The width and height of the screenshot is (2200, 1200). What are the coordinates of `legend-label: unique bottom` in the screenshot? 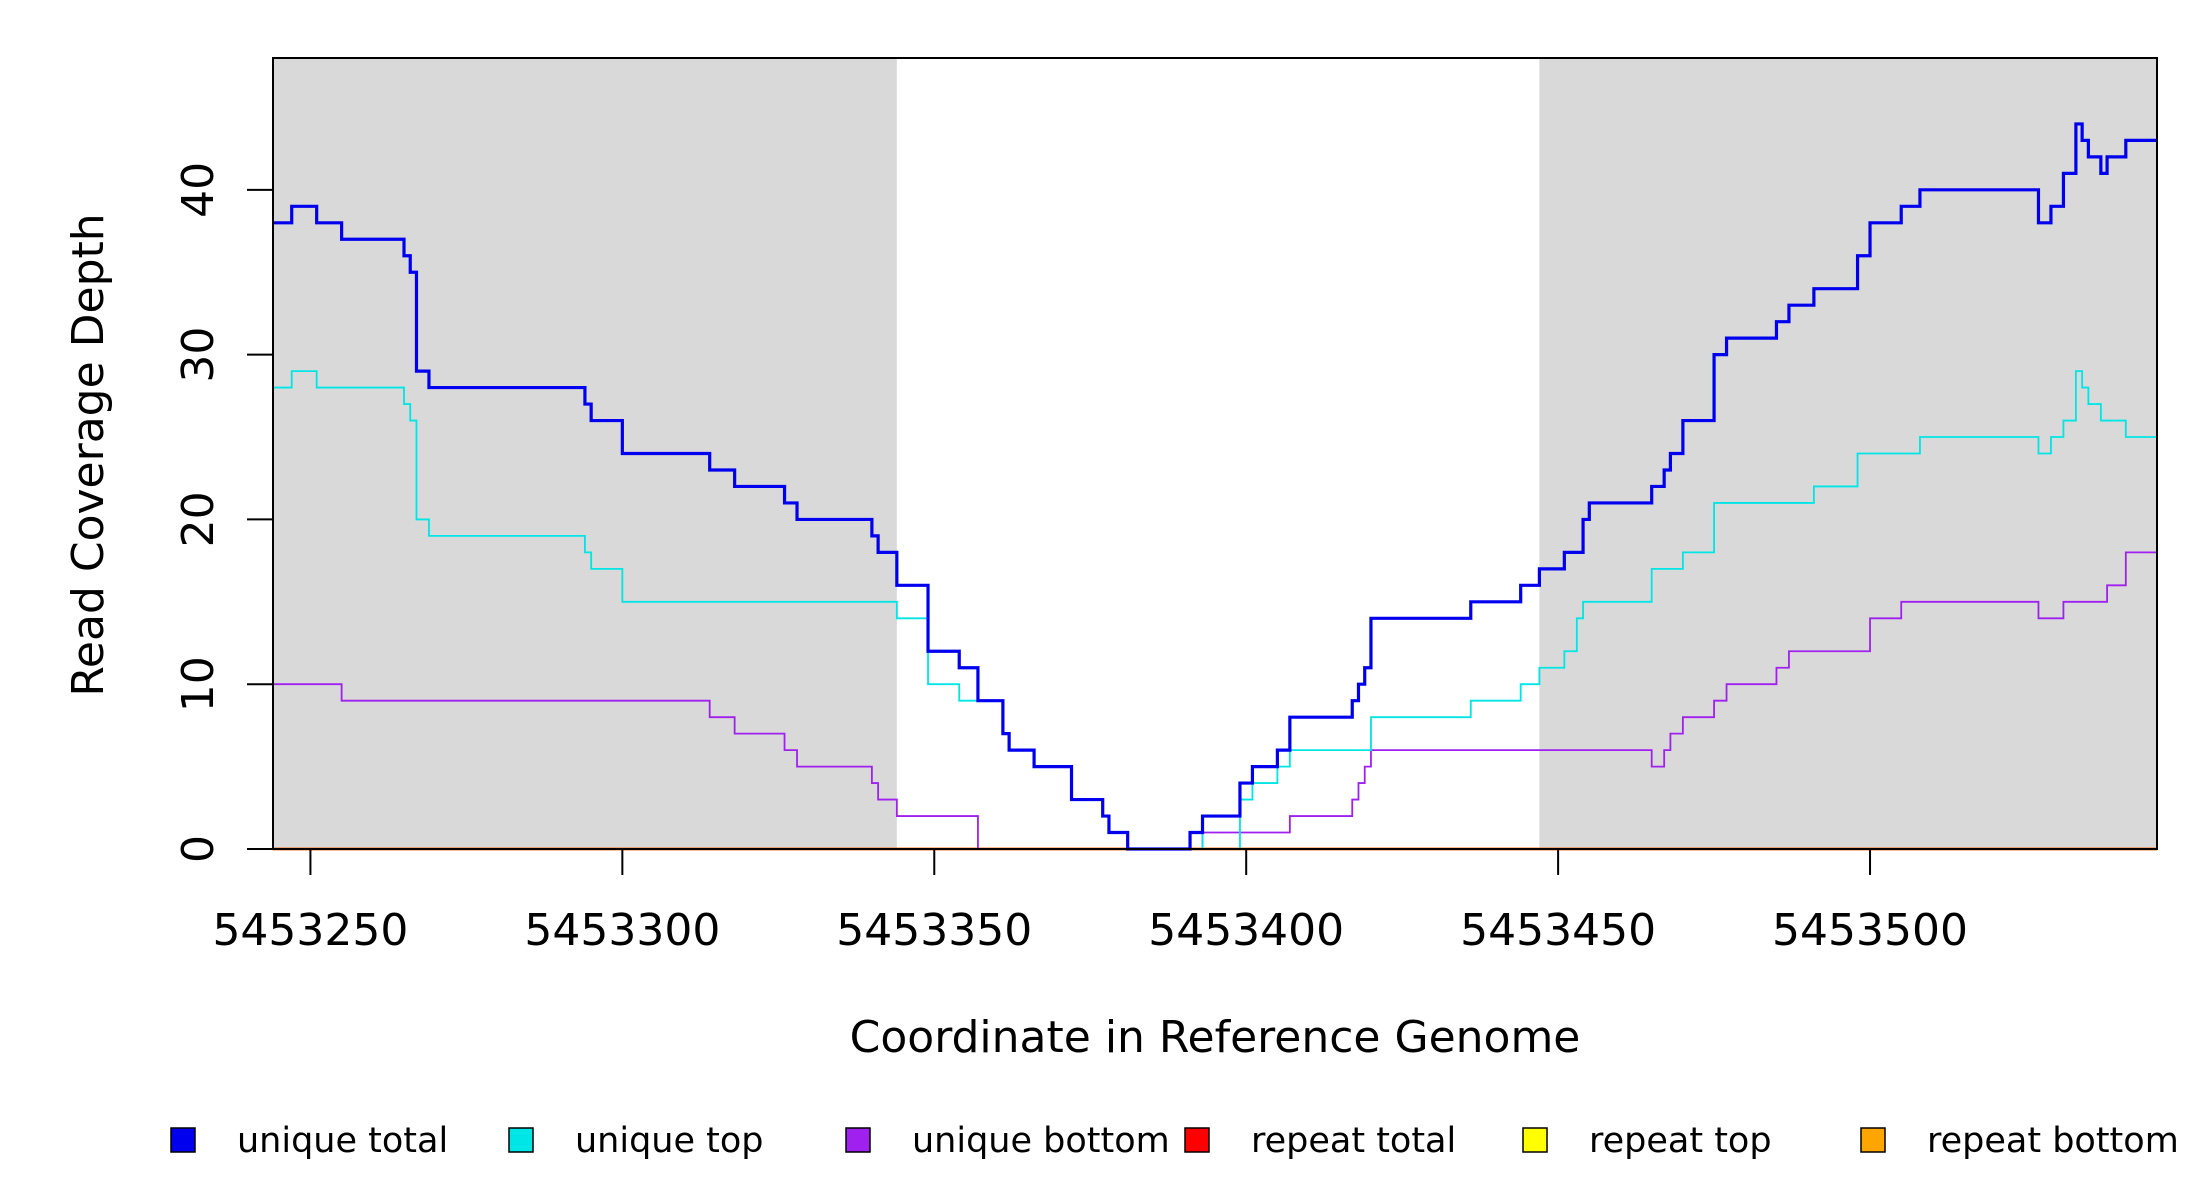 It's located at (1041, 1141).